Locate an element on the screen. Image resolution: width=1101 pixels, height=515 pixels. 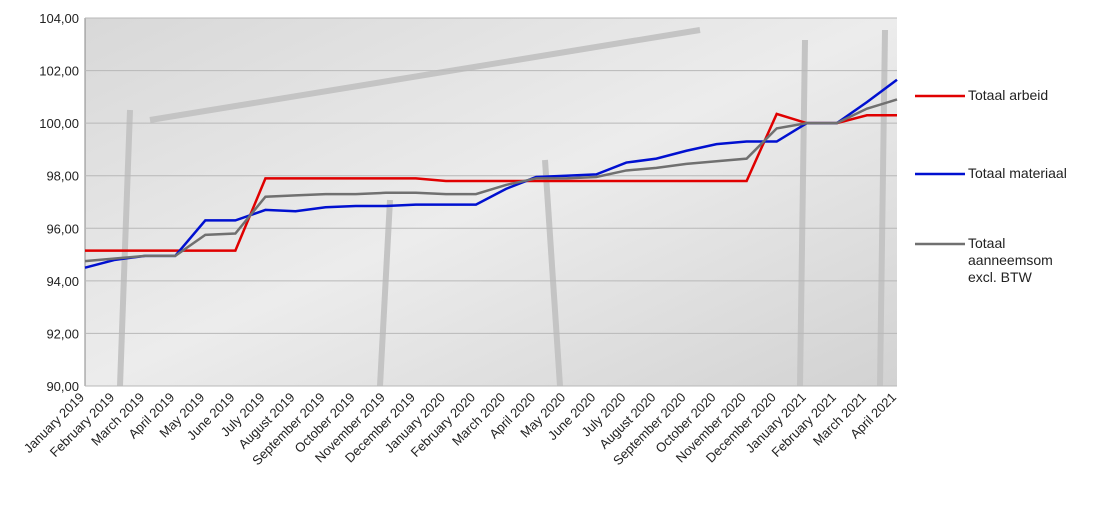
legend-label: Totaal aanneemsom excl. BTW is located at coordinates (1010, 260).